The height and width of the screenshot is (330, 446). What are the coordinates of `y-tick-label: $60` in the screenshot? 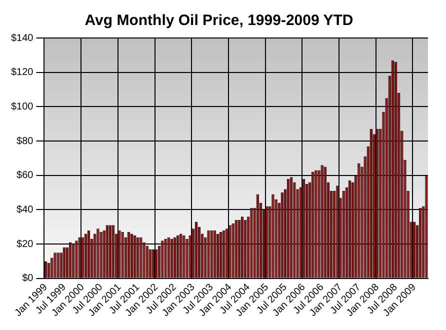 It's located at (25, 176).